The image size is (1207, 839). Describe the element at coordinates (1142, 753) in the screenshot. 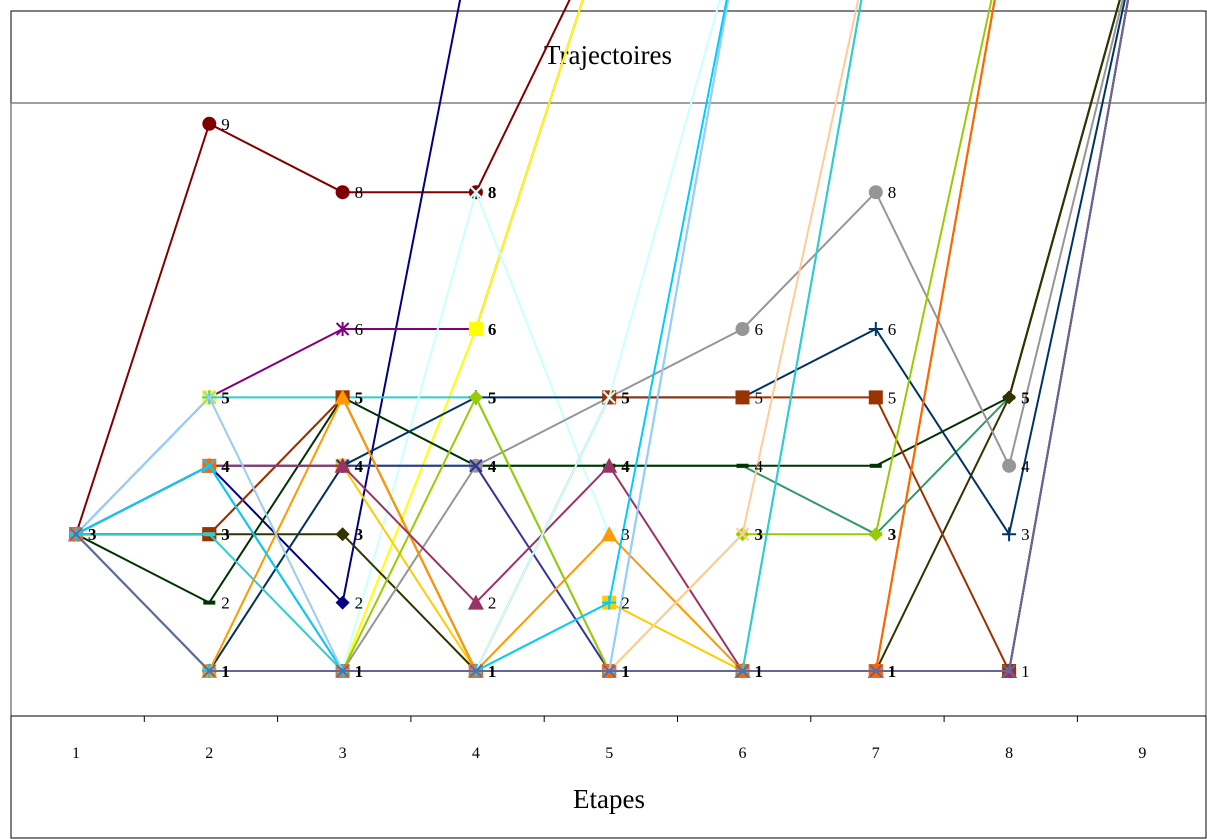

I see `x-tick-label: 9` at that location.